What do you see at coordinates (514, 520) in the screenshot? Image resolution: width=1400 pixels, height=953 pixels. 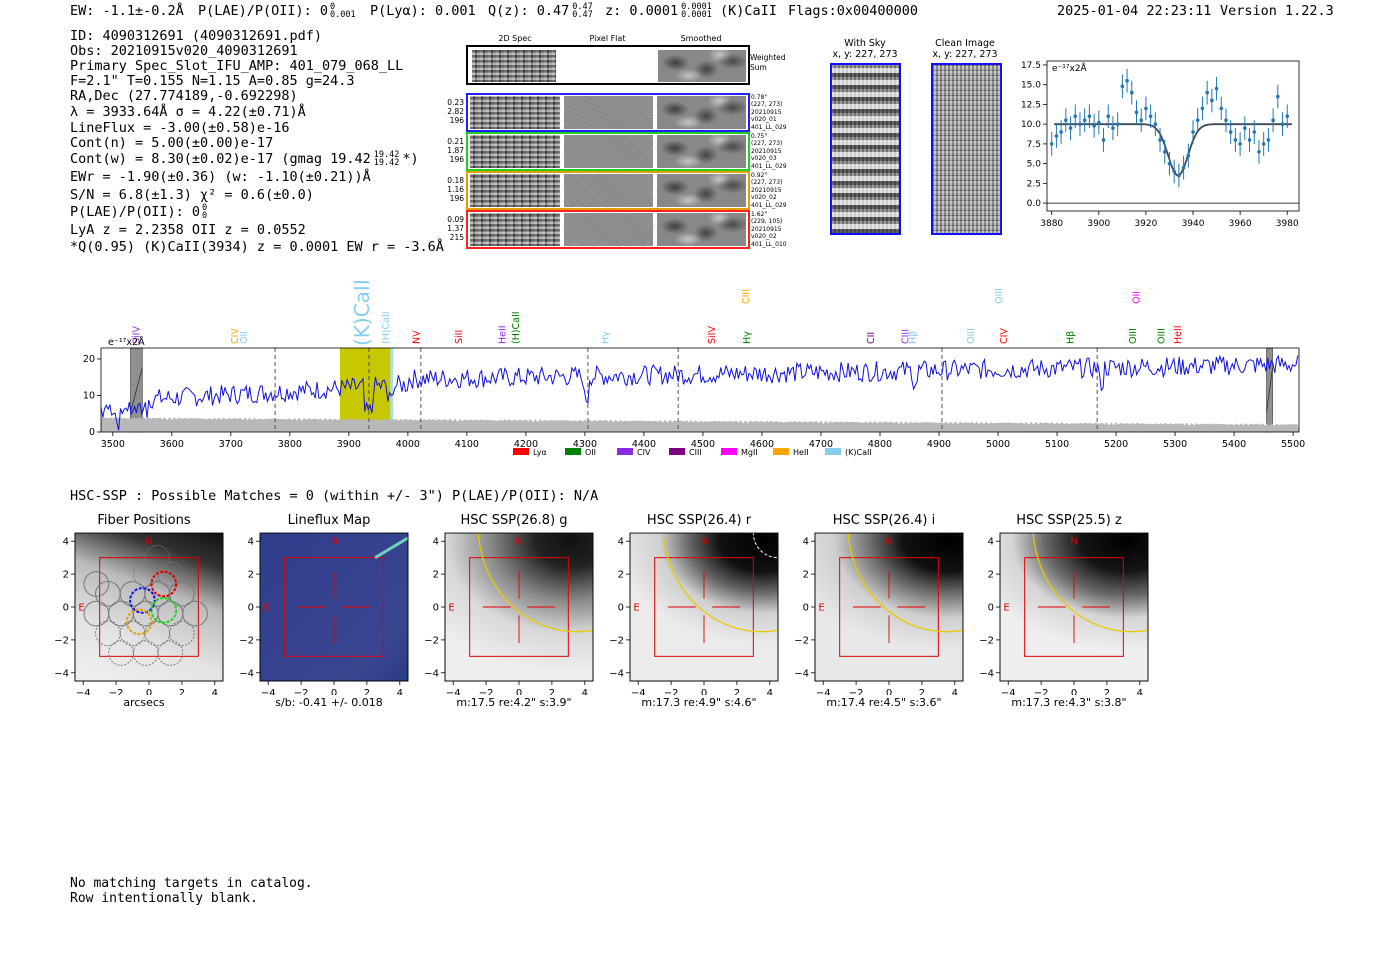 I see `panel-title: HSC SSP(26.8) g` at bounding box center [514, 520].